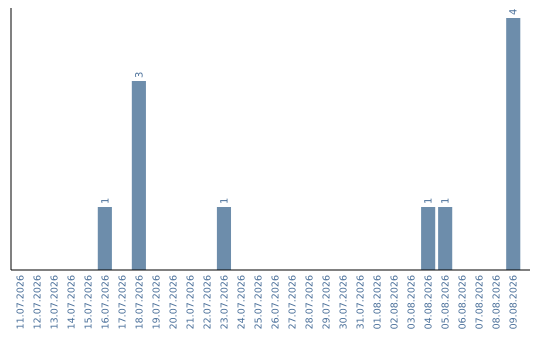 This screenshot has width=540, height=340. Describe the element at coordinates (361, 302) in the screenshot. I see `x-tick-label: 31.07.2026` at that location.